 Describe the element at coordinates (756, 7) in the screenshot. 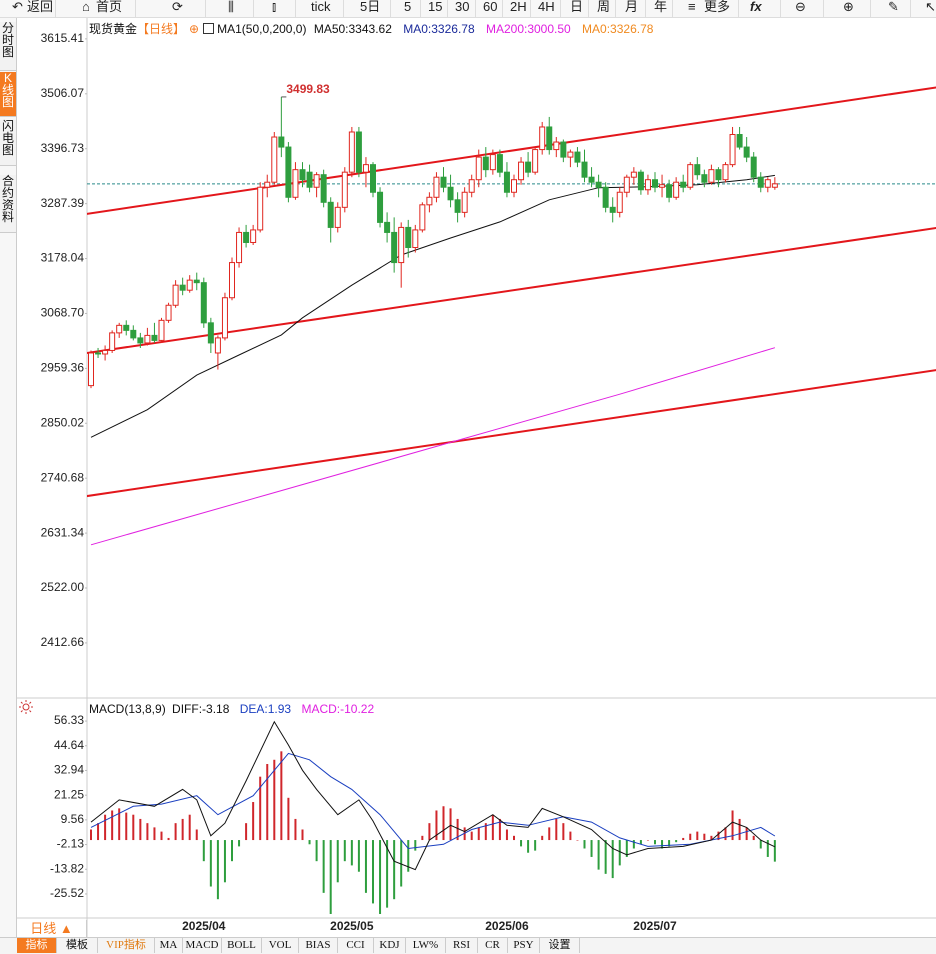

I see `toolbar-button: fx` at that location.